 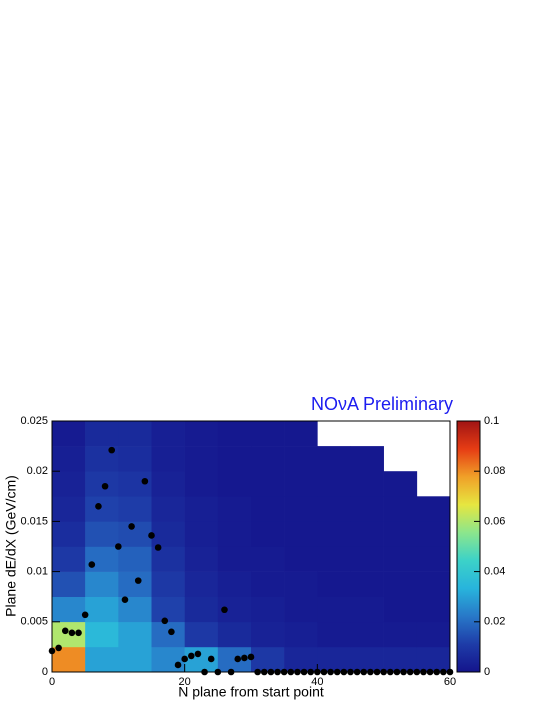 I want to click on colorbar-tick-label: 0.04, so click(x=494, y=572).